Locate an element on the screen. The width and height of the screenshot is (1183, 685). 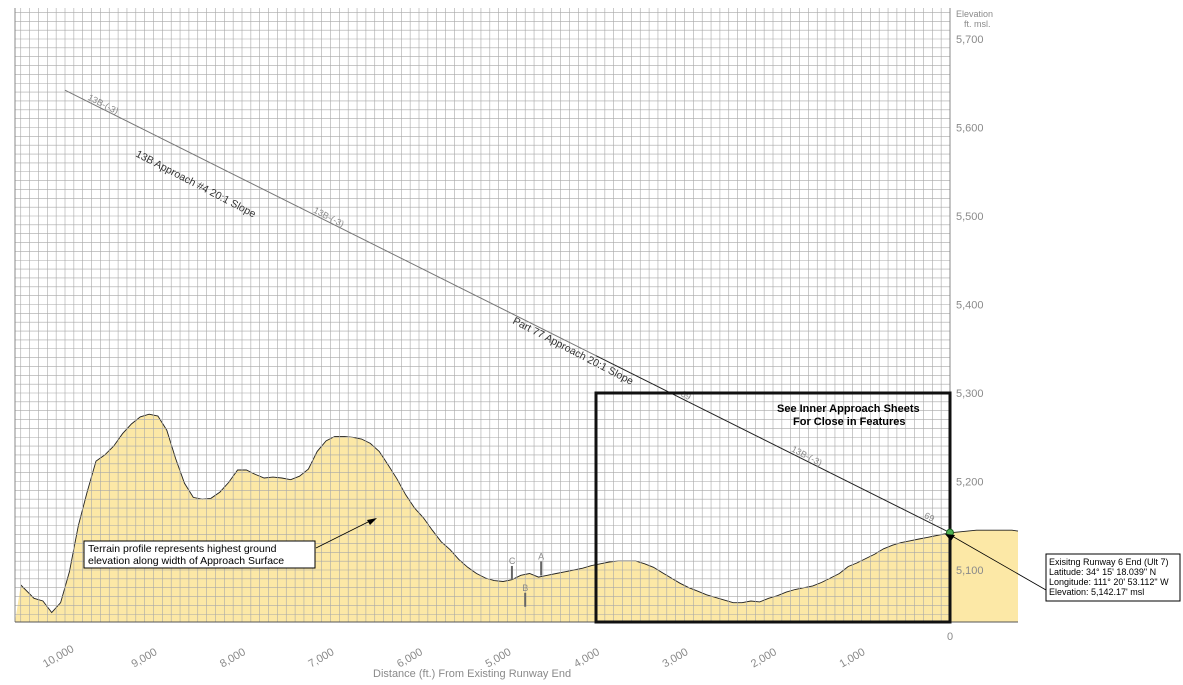
y-tick-label: 5,600 is located at coordinates (970, 129).